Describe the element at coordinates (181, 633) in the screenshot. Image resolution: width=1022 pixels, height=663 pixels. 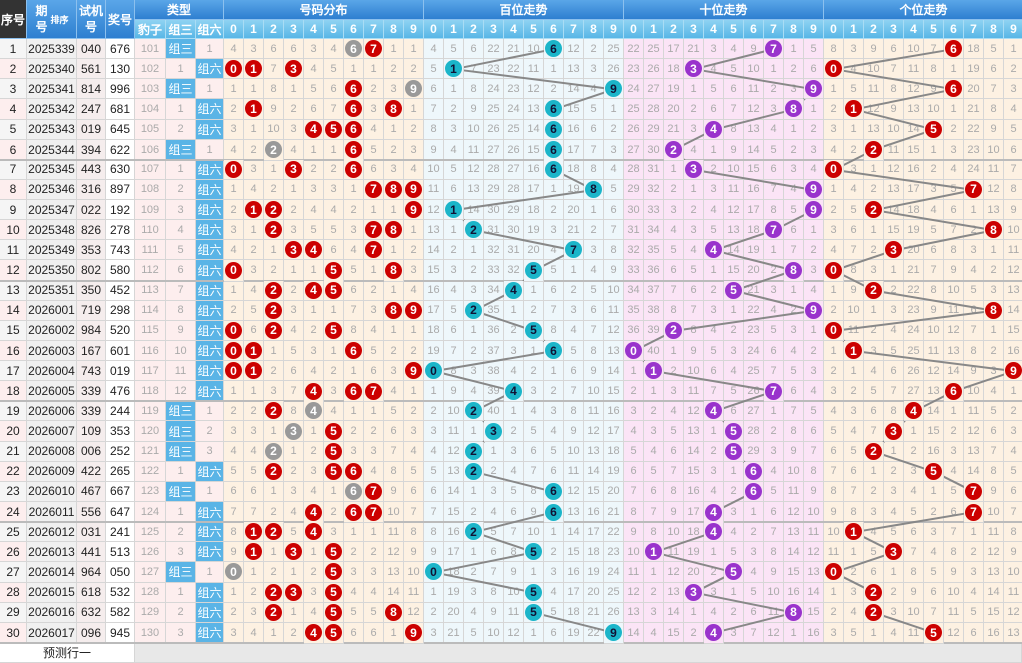
I see `type-omission: 3` at that location.